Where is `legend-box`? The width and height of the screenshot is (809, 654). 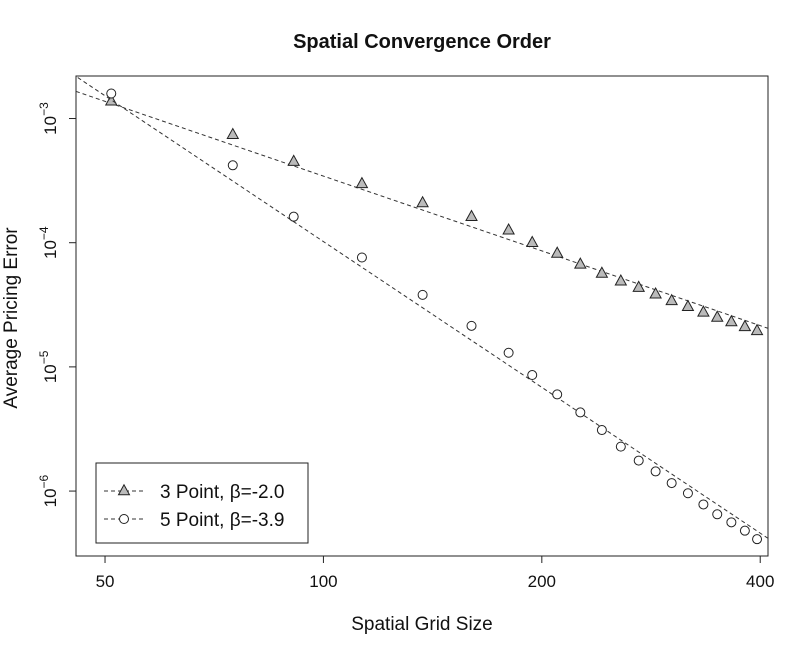 legend-box is located at coordinates (202, 503).